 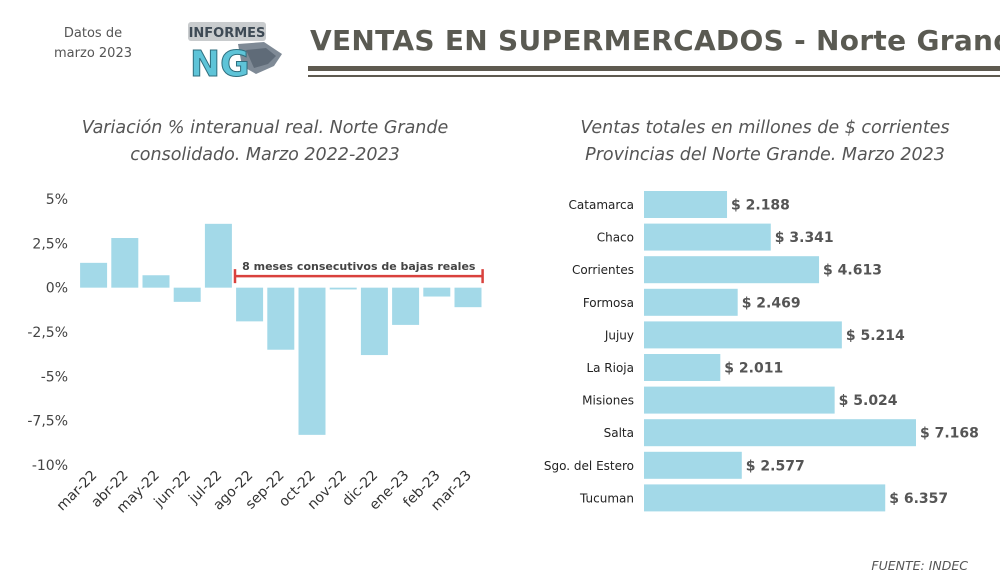 I want to click on title-rule, so click(x=654, y=68).